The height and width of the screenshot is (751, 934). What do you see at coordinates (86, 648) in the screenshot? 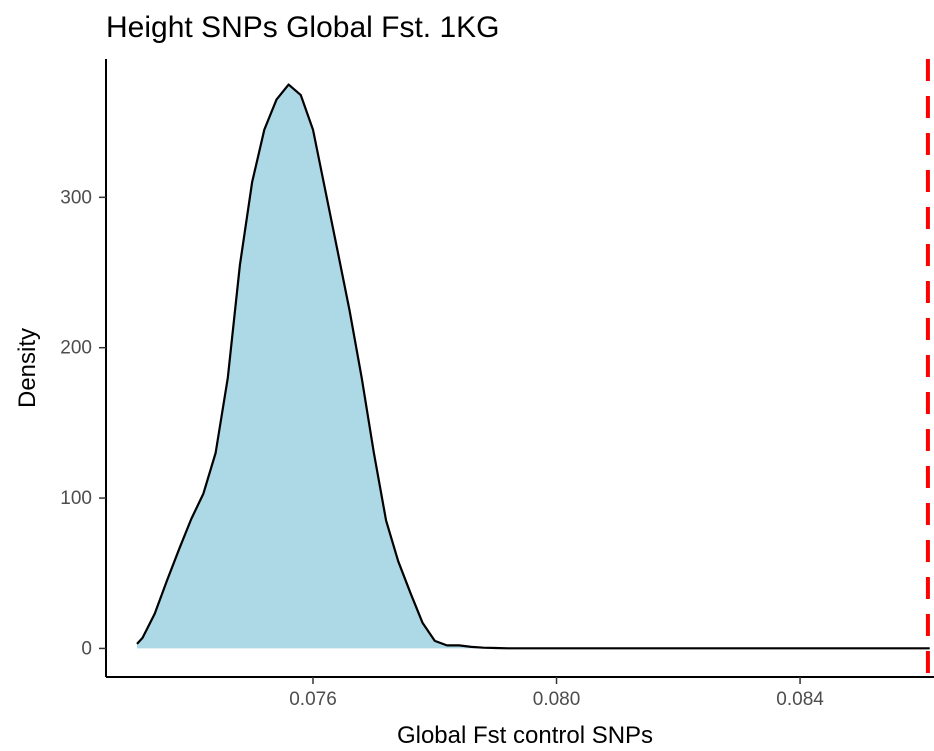
I see `y-tick-label: 0` at bounding box center [86, 648].